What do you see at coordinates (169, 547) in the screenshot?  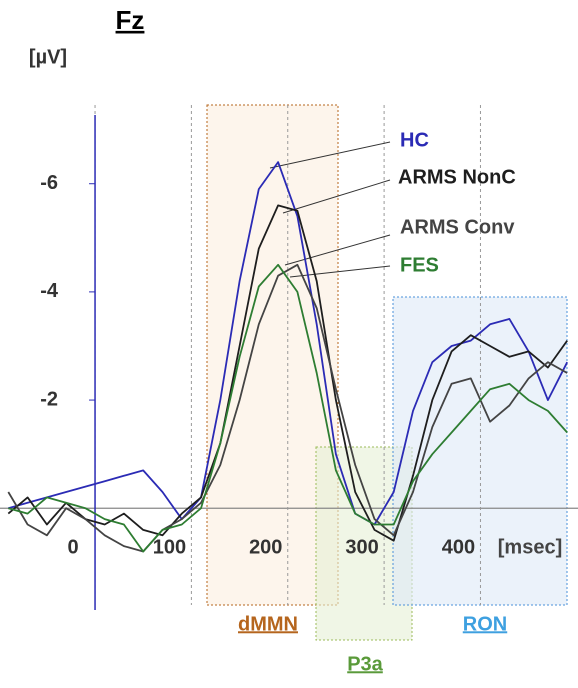 I see `x-tick-label: 100` at bounding box center [169, 547].